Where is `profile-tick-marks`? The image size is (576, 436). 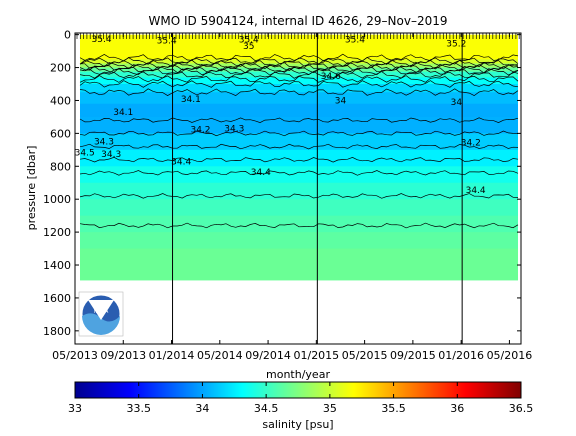
profile-tick-marks is located at coordinates (298, 36).